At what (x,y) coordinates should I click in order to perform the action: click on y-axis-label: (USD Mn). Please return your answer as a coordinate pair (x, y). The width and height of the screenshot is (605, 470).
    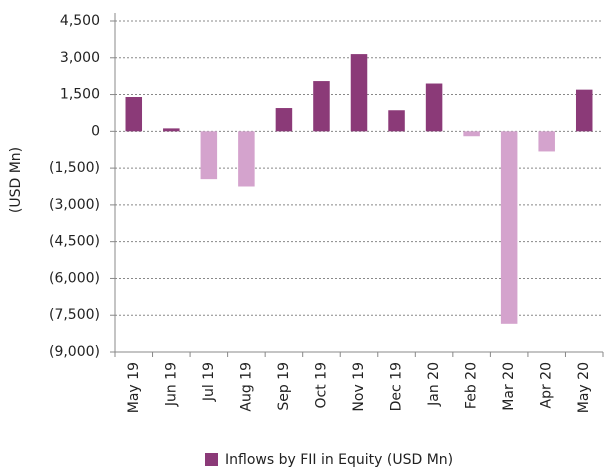
    Looking at the image, I should click on (16, 180).